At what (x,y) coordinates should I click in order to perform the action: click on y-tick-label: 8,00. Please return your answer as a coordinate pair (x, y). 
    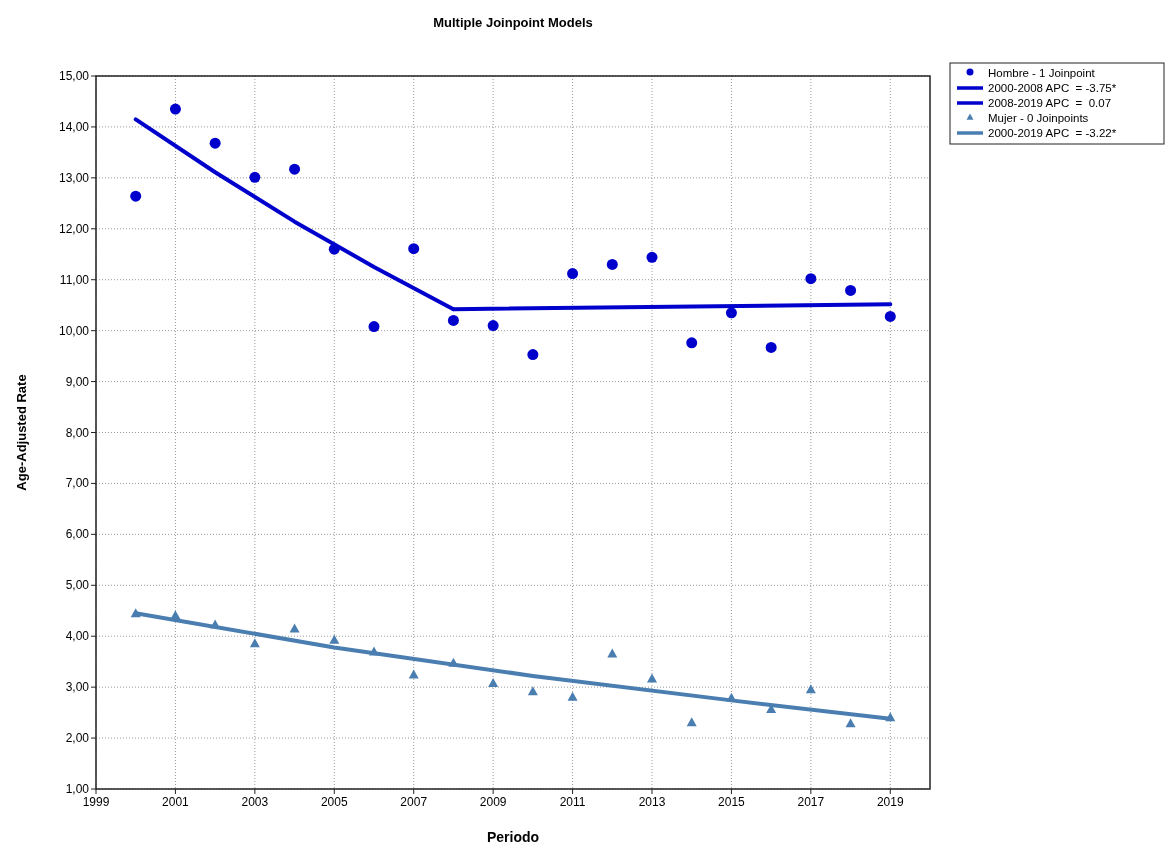
    Looking at the image, I should click on (77, 432).